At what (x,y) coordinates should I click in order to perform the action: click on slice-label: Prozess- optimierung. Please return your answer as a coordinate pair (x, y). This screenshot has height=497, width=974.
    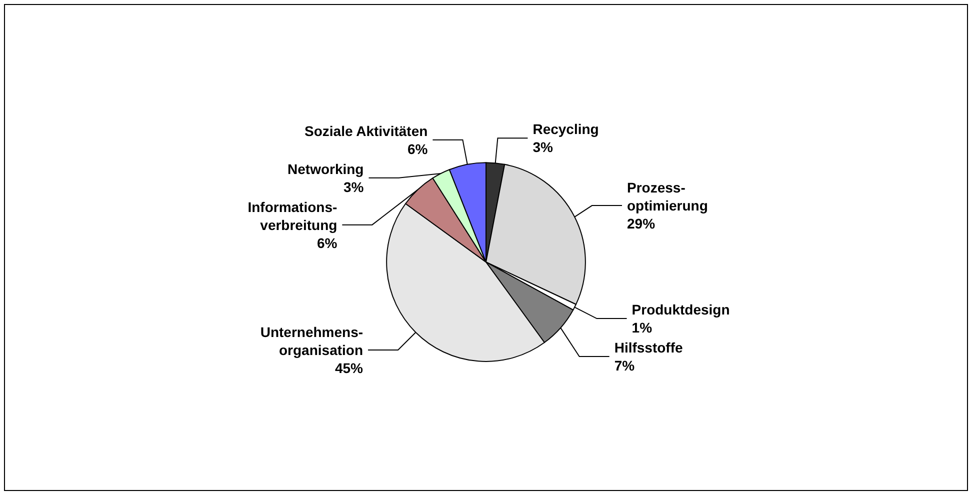
    Looking at the image, I should click on (667, 197).